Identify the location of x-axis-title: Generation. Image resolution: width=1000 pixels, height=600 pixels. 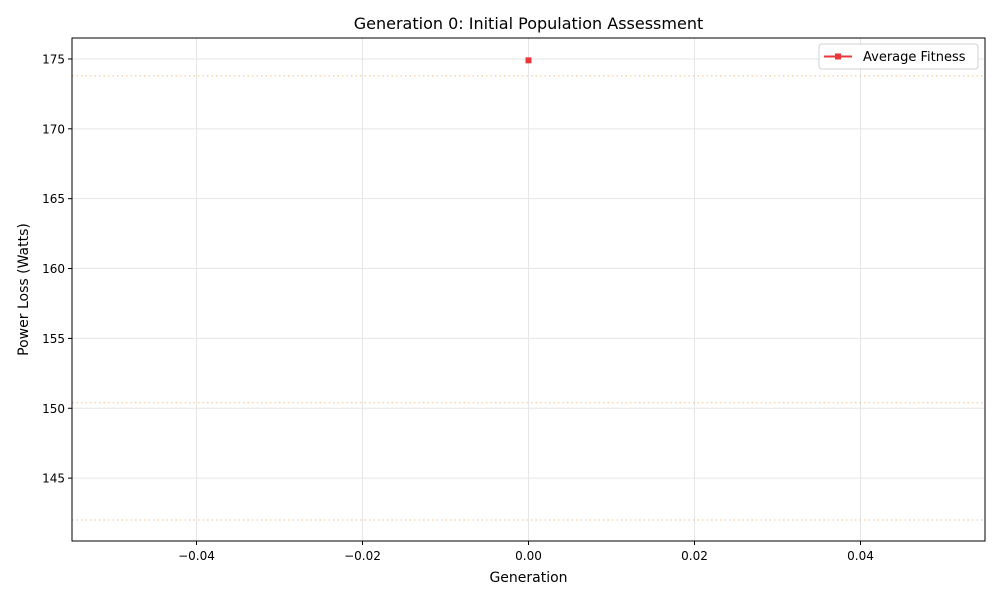
(528, 578).